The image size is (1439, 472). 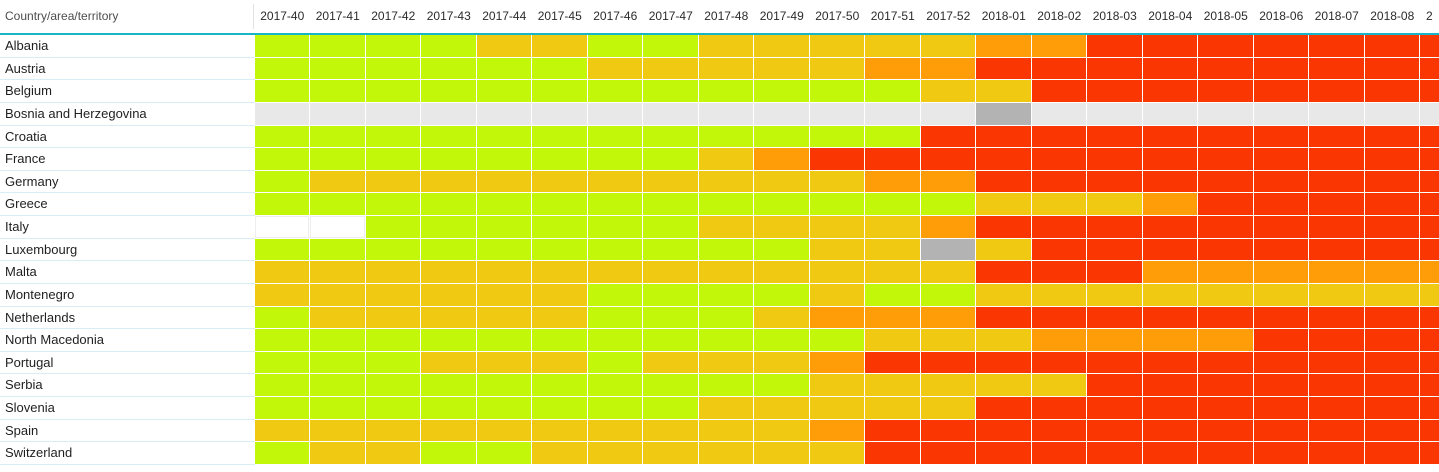 I want to click on row-label-country: France, so click(x=127, y=159).